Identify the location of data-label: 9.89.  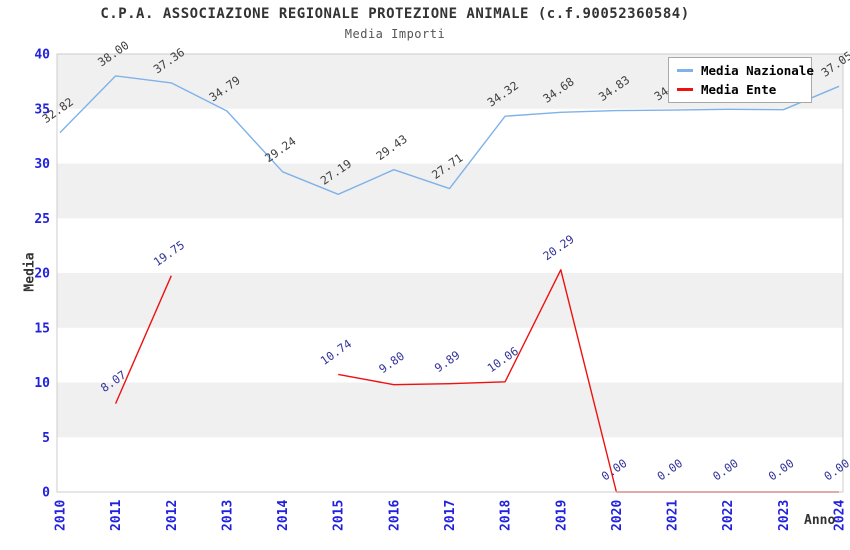
(447, 361).